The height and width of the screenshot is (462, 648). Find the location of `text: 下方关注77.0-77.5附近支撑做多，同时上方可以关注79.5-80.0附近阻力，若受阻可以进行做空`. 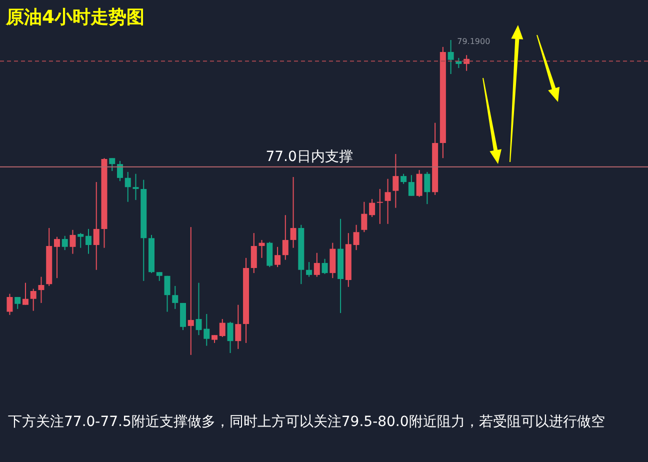

text: 下方关注77.0-77.5附近支撑做多，同时上方可以关注79.5-80.0附近阻力，若受阻可以进行做空 is located at coordinates (307, 422).